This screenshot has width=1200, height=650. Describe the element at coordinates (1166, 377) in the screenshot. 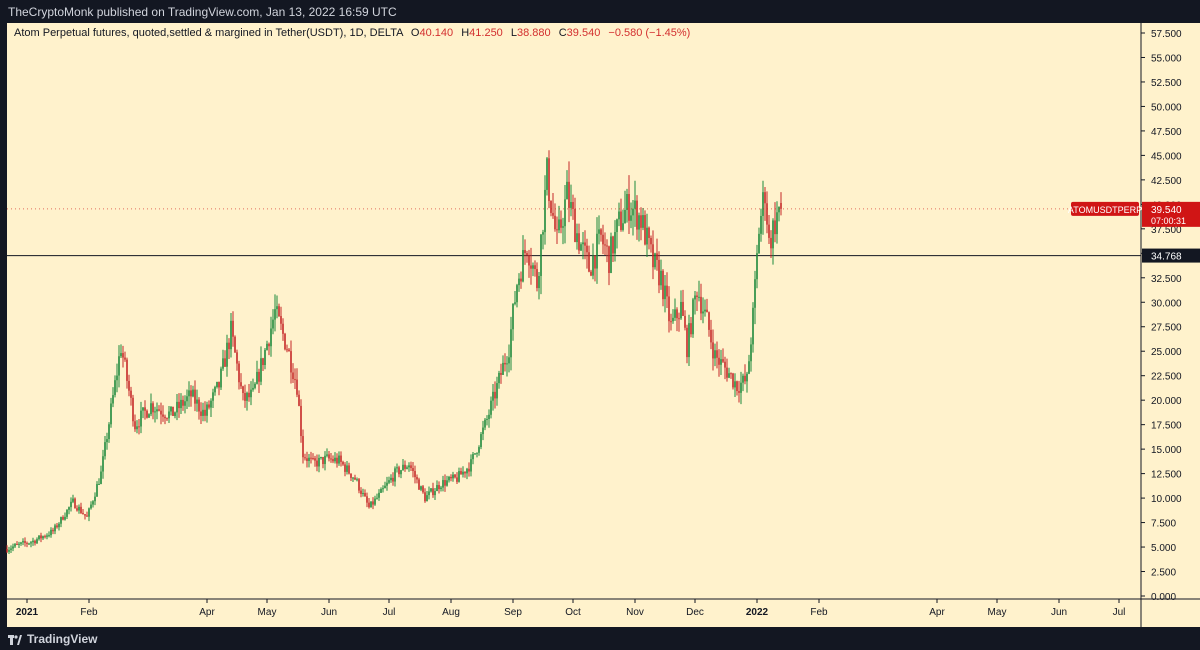

I see `y-tick-label: 22.500` at that location.